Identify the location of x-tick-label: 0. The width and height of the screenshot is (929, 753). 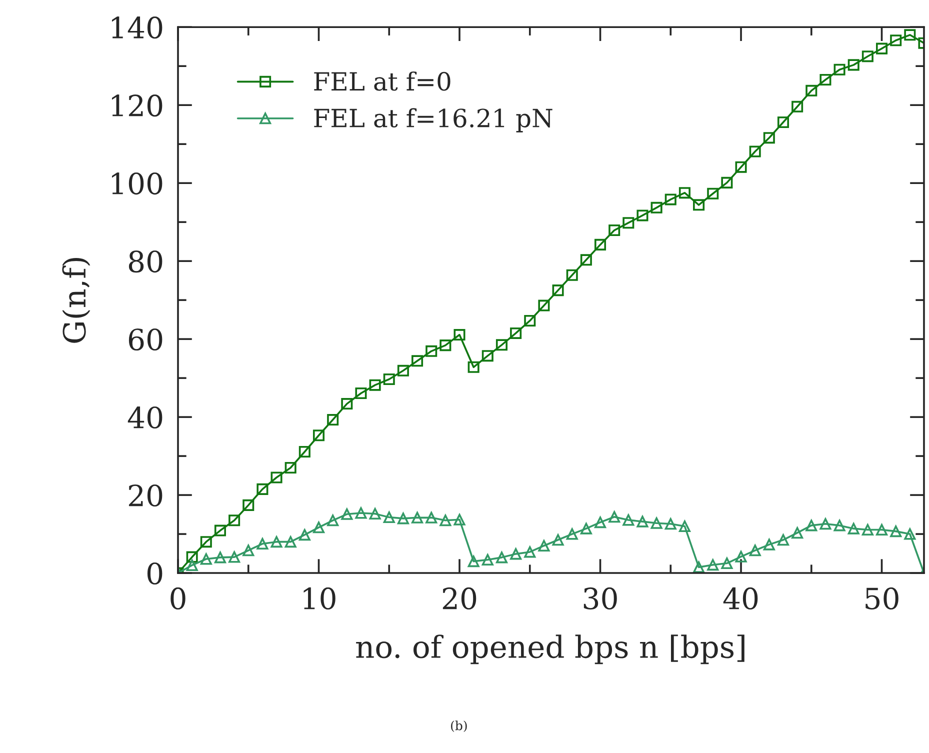
(178, 598).